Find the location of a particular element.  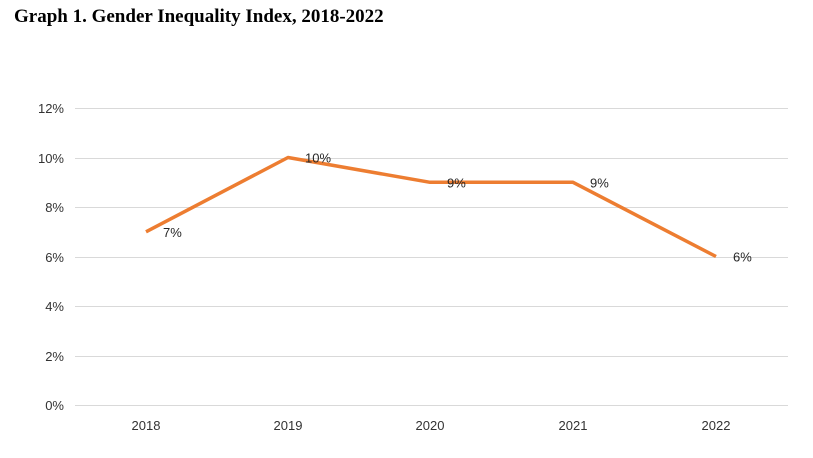

y-tick-label: 0% is located at coordinates (54, 405).